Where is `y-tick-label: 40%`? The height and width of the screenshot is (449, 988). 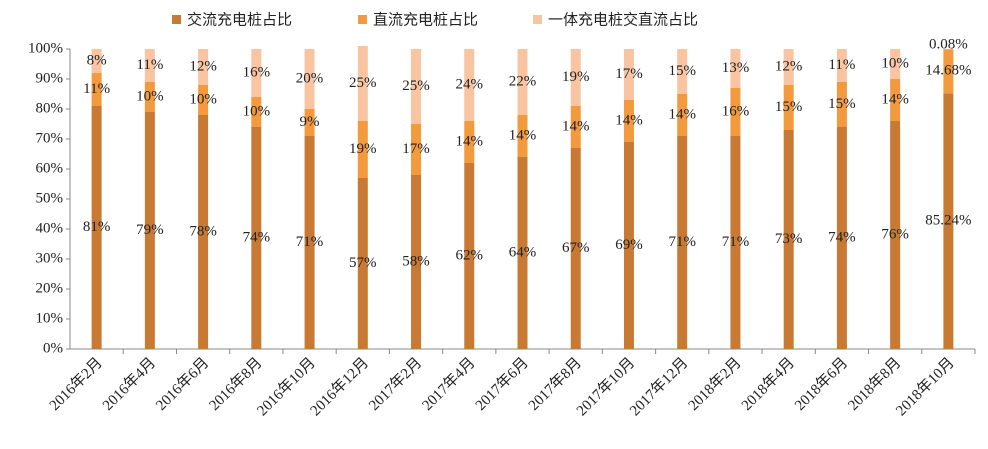 y-tick-label: 40% is located at coordinates (50, 228).